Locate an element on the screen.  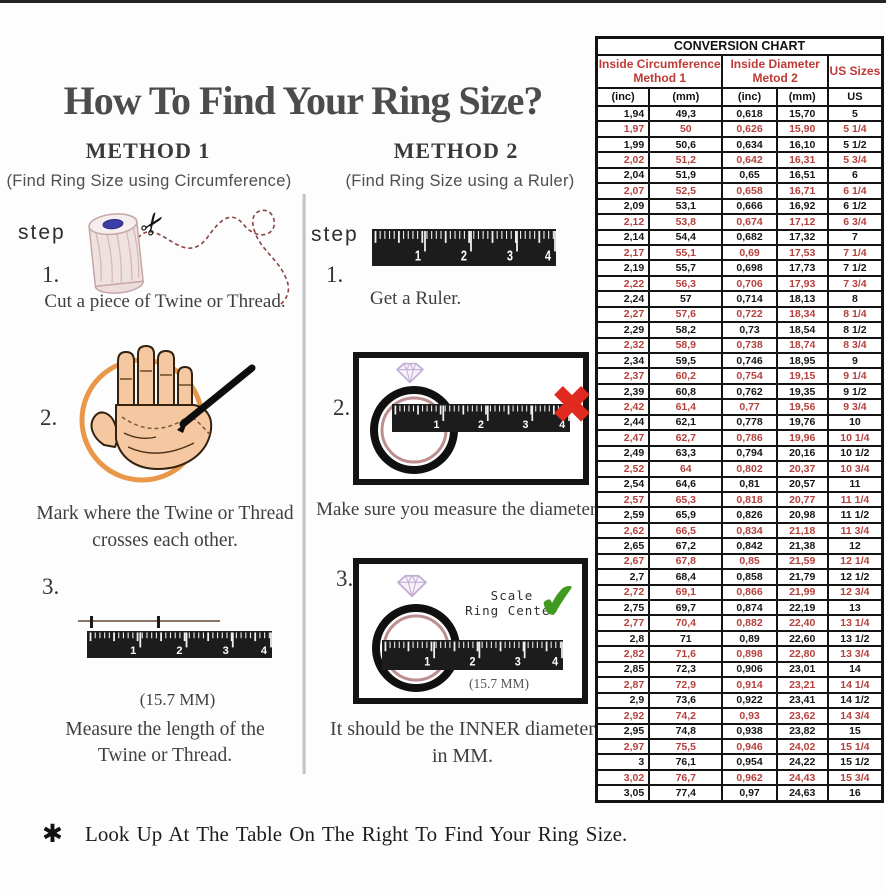
table-cell: 18,74 is located at coordinates (803, 345).